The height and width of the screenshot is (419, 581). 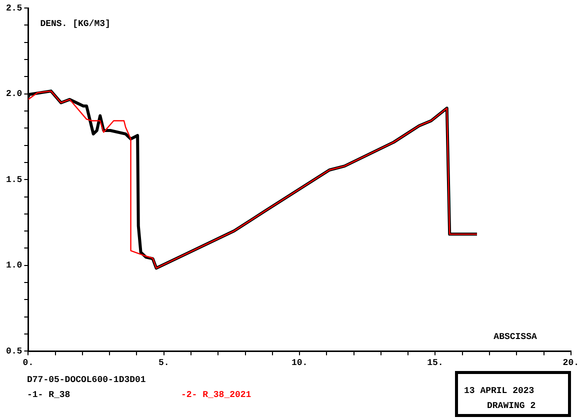 What do you see at coordinates (570, 363) in the screenshot?
I see `x-tick-label: 20.` at bounding box center [570, 363].